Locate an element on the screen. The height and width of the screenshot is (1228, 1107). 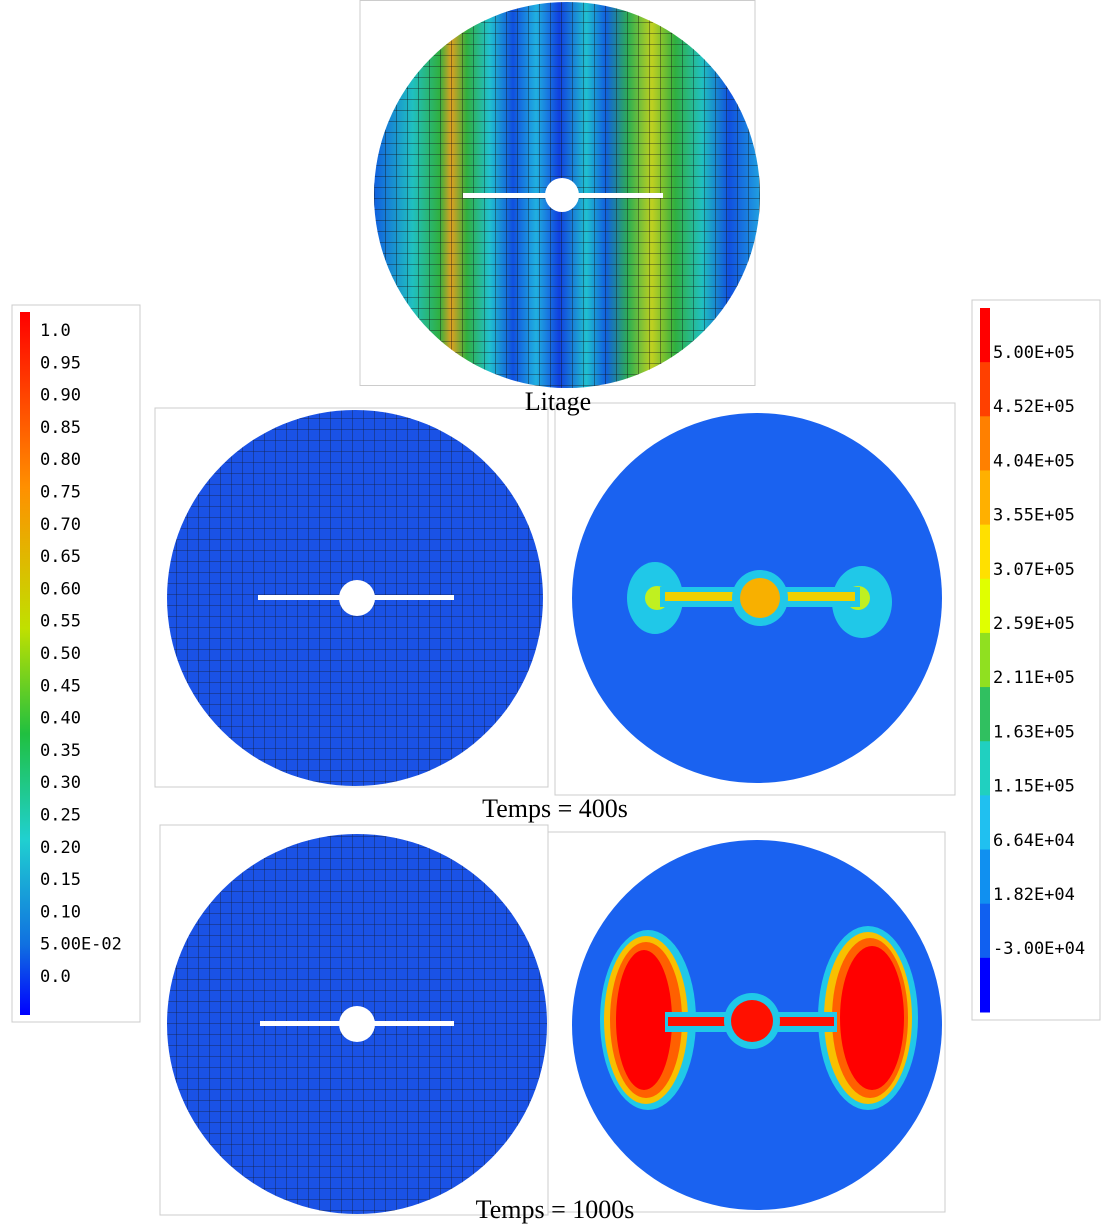
disk-1000-left is located at coordinates (357, 1024).